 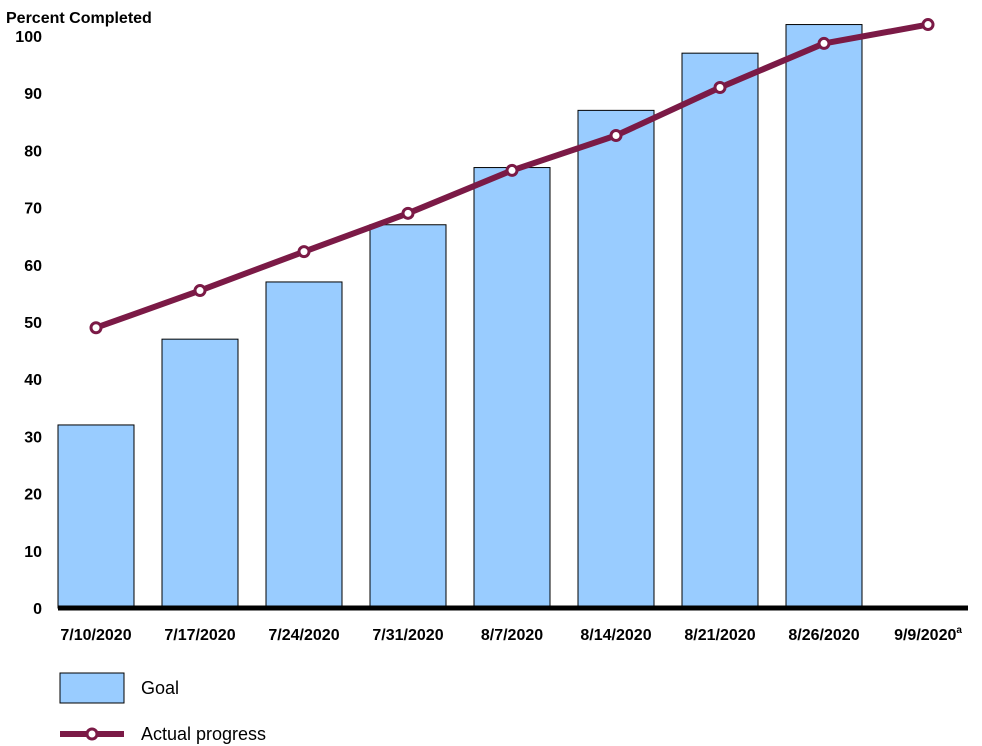 I want to click on x-tick-text: 7/24/2020, so click(x=303, y=635).